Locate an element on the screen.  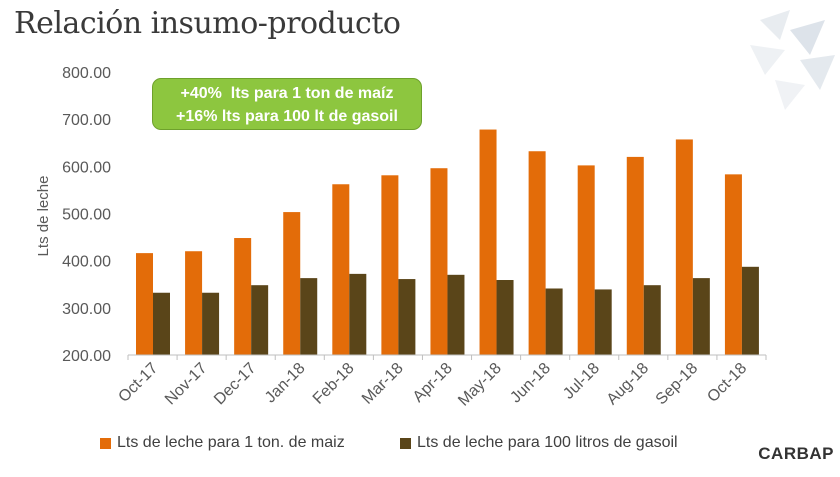
x-tick-label: Jun-18 is located at coordinates (530, 383).